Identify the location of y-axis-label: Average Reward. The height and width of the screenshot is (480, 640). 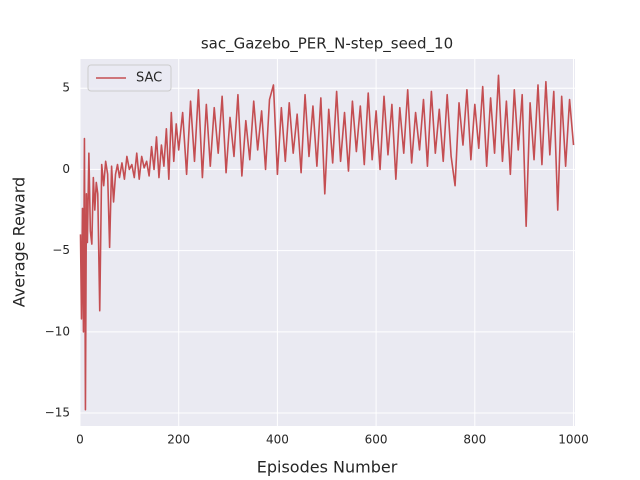
(19, 242).